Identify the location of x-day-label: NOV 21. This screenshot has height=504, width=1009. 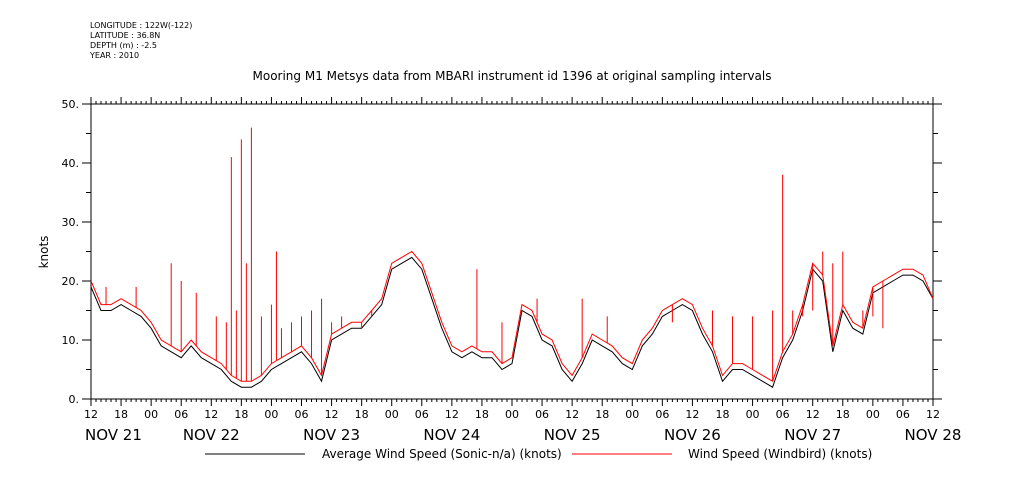
(113, 435).